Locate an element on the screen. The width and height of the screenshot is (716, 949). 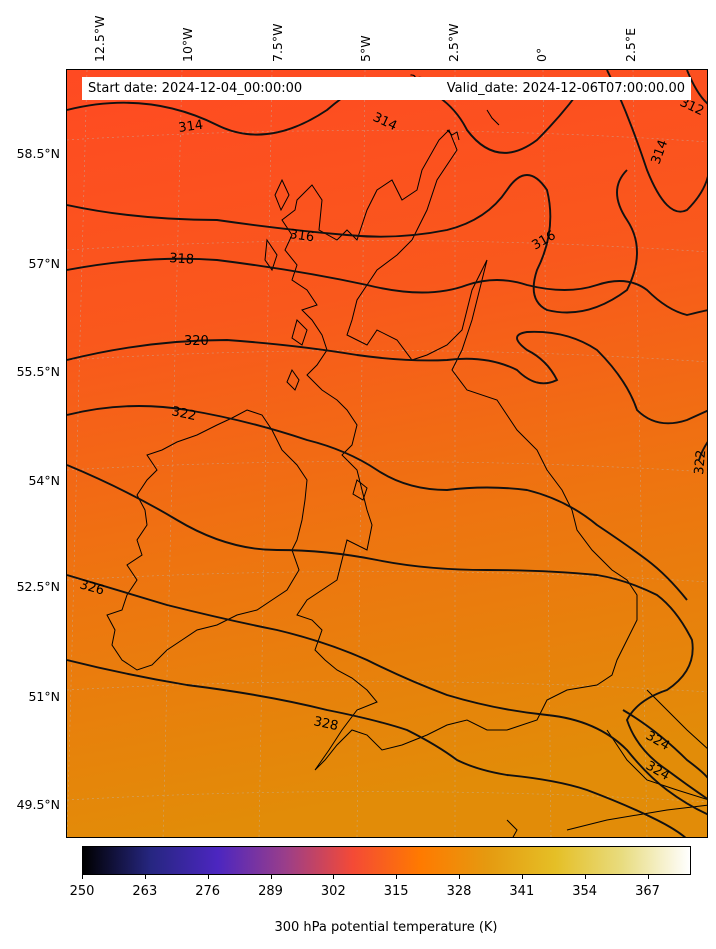
colorbar-tick-label: 315 is located at coordinates (396, 891).